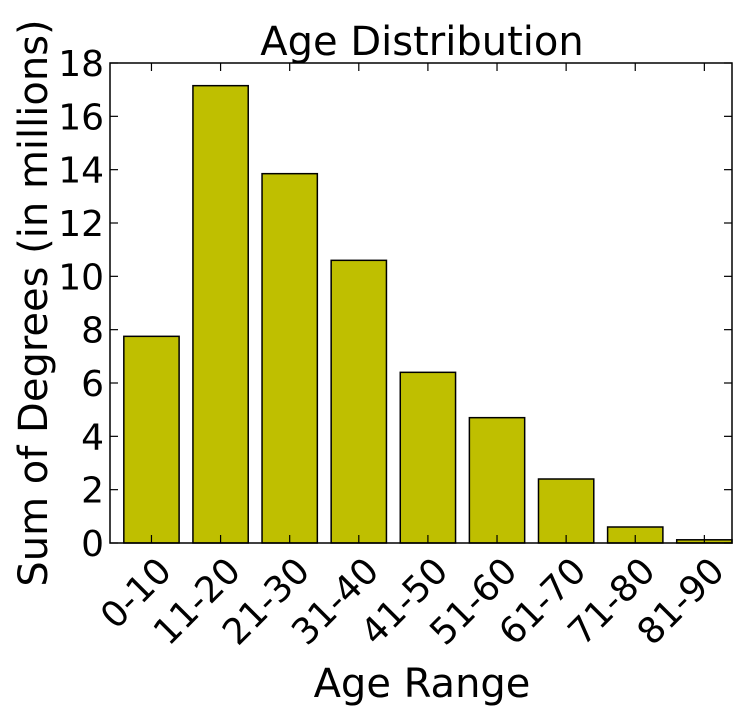  Describe the element at coordinates (81, 64) in the screenshot. I see `y-tick-label-18: 18` at that location.